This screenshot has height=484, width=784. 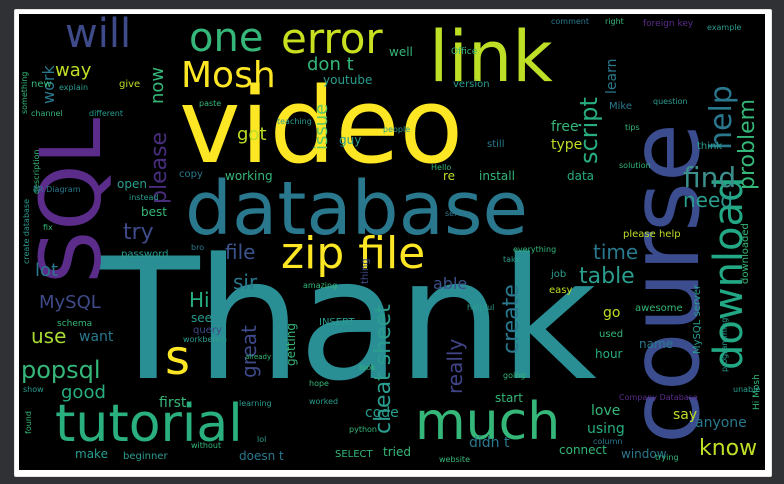 I want to click on word-different: different, so click(x=106, y=113).